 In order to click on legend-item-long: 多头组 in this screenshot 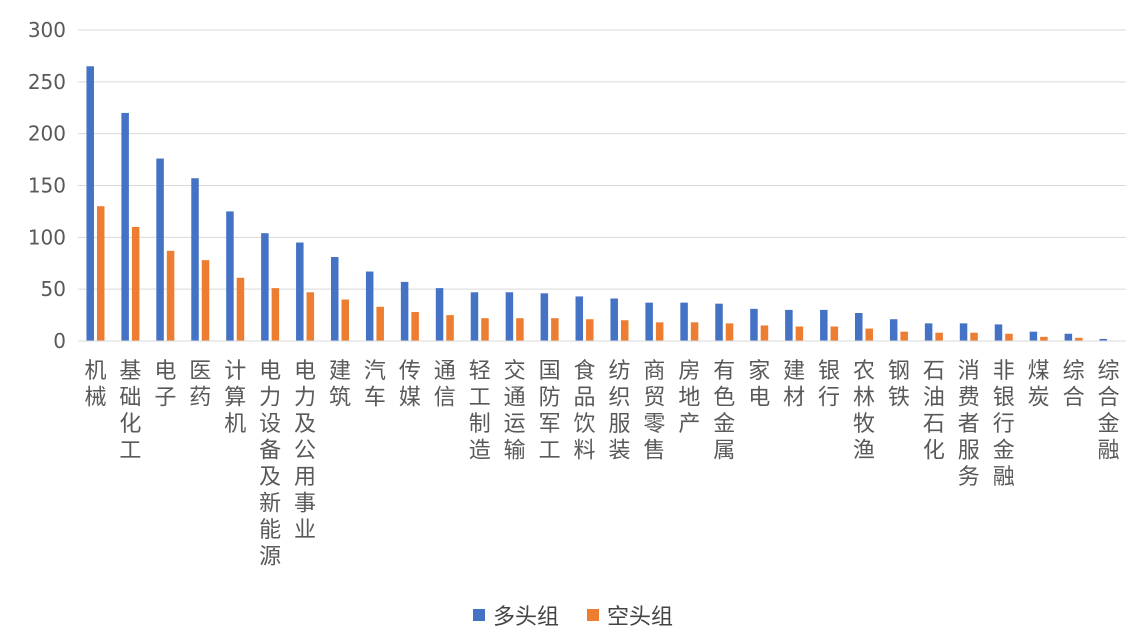, I will do `click(515, 615)`.